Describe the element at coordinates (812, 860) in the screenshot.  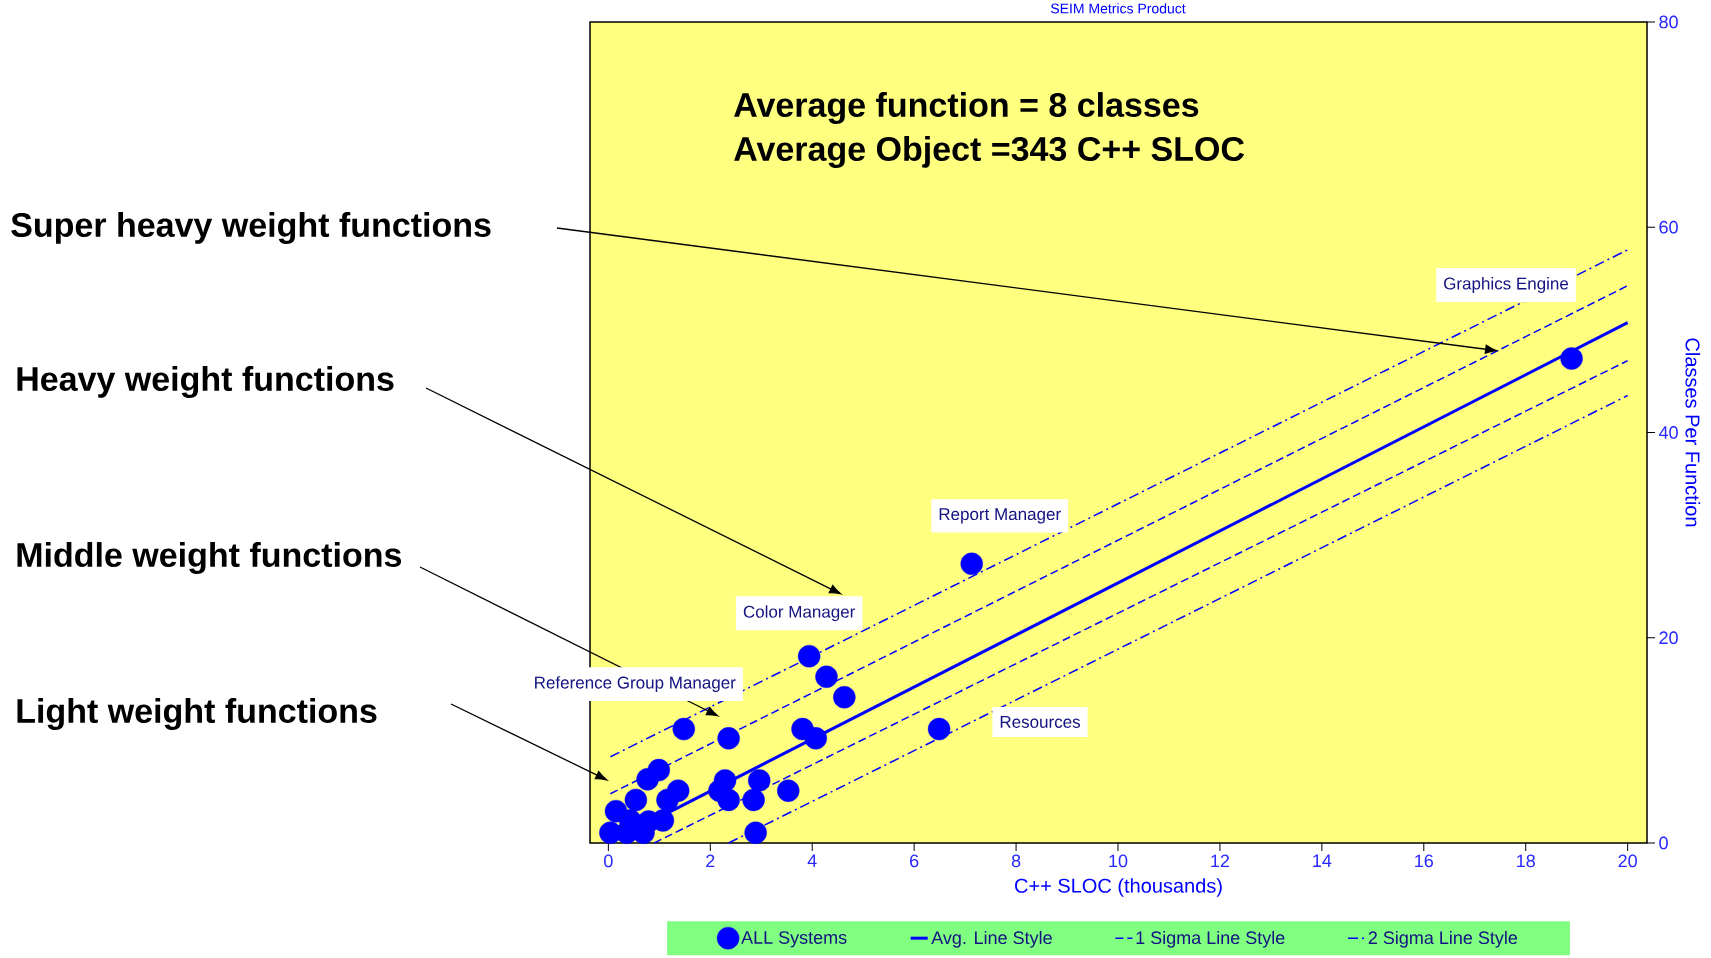
I see `x-tick-label: 4` at that location.